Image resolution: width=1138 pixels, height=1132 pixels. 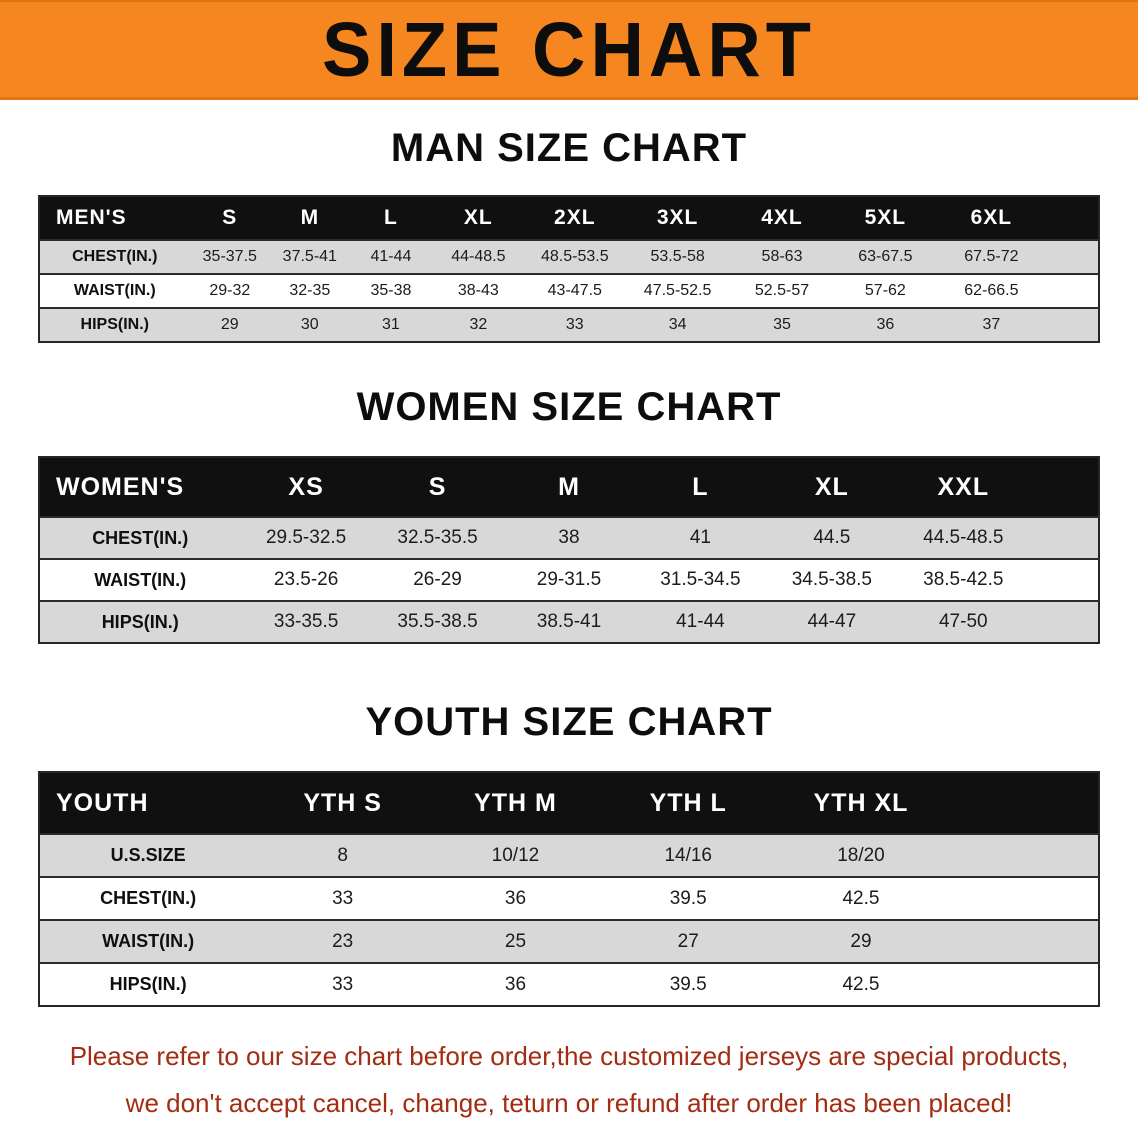 I want to click on cell-value: 47.5-52.5, so click(x=678, y=291).